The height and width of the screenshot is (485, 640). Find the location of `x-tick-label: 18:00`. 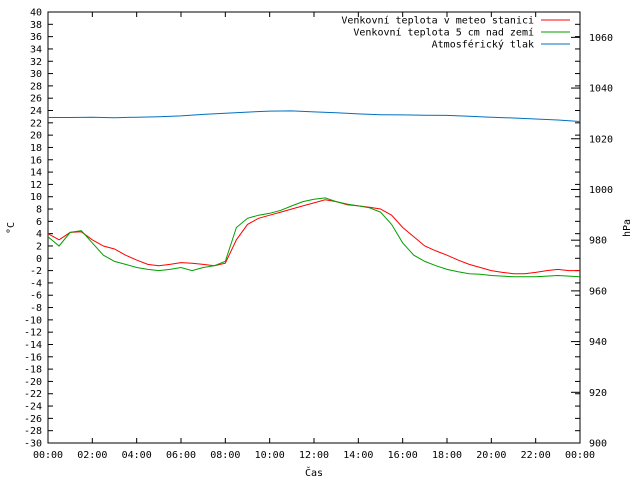

x-tick-label: 18:00 is located at coordinates (447, 455).